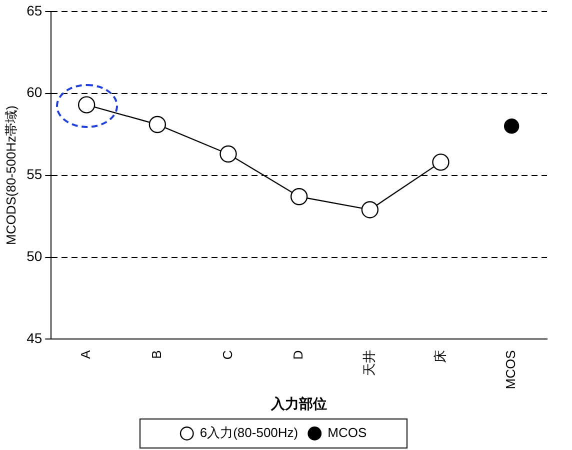 The image size is (572, 450). Describe the element at coordinates (299, 403) in the screenshot. I see `x-axis-title: 入力部位` at that location.